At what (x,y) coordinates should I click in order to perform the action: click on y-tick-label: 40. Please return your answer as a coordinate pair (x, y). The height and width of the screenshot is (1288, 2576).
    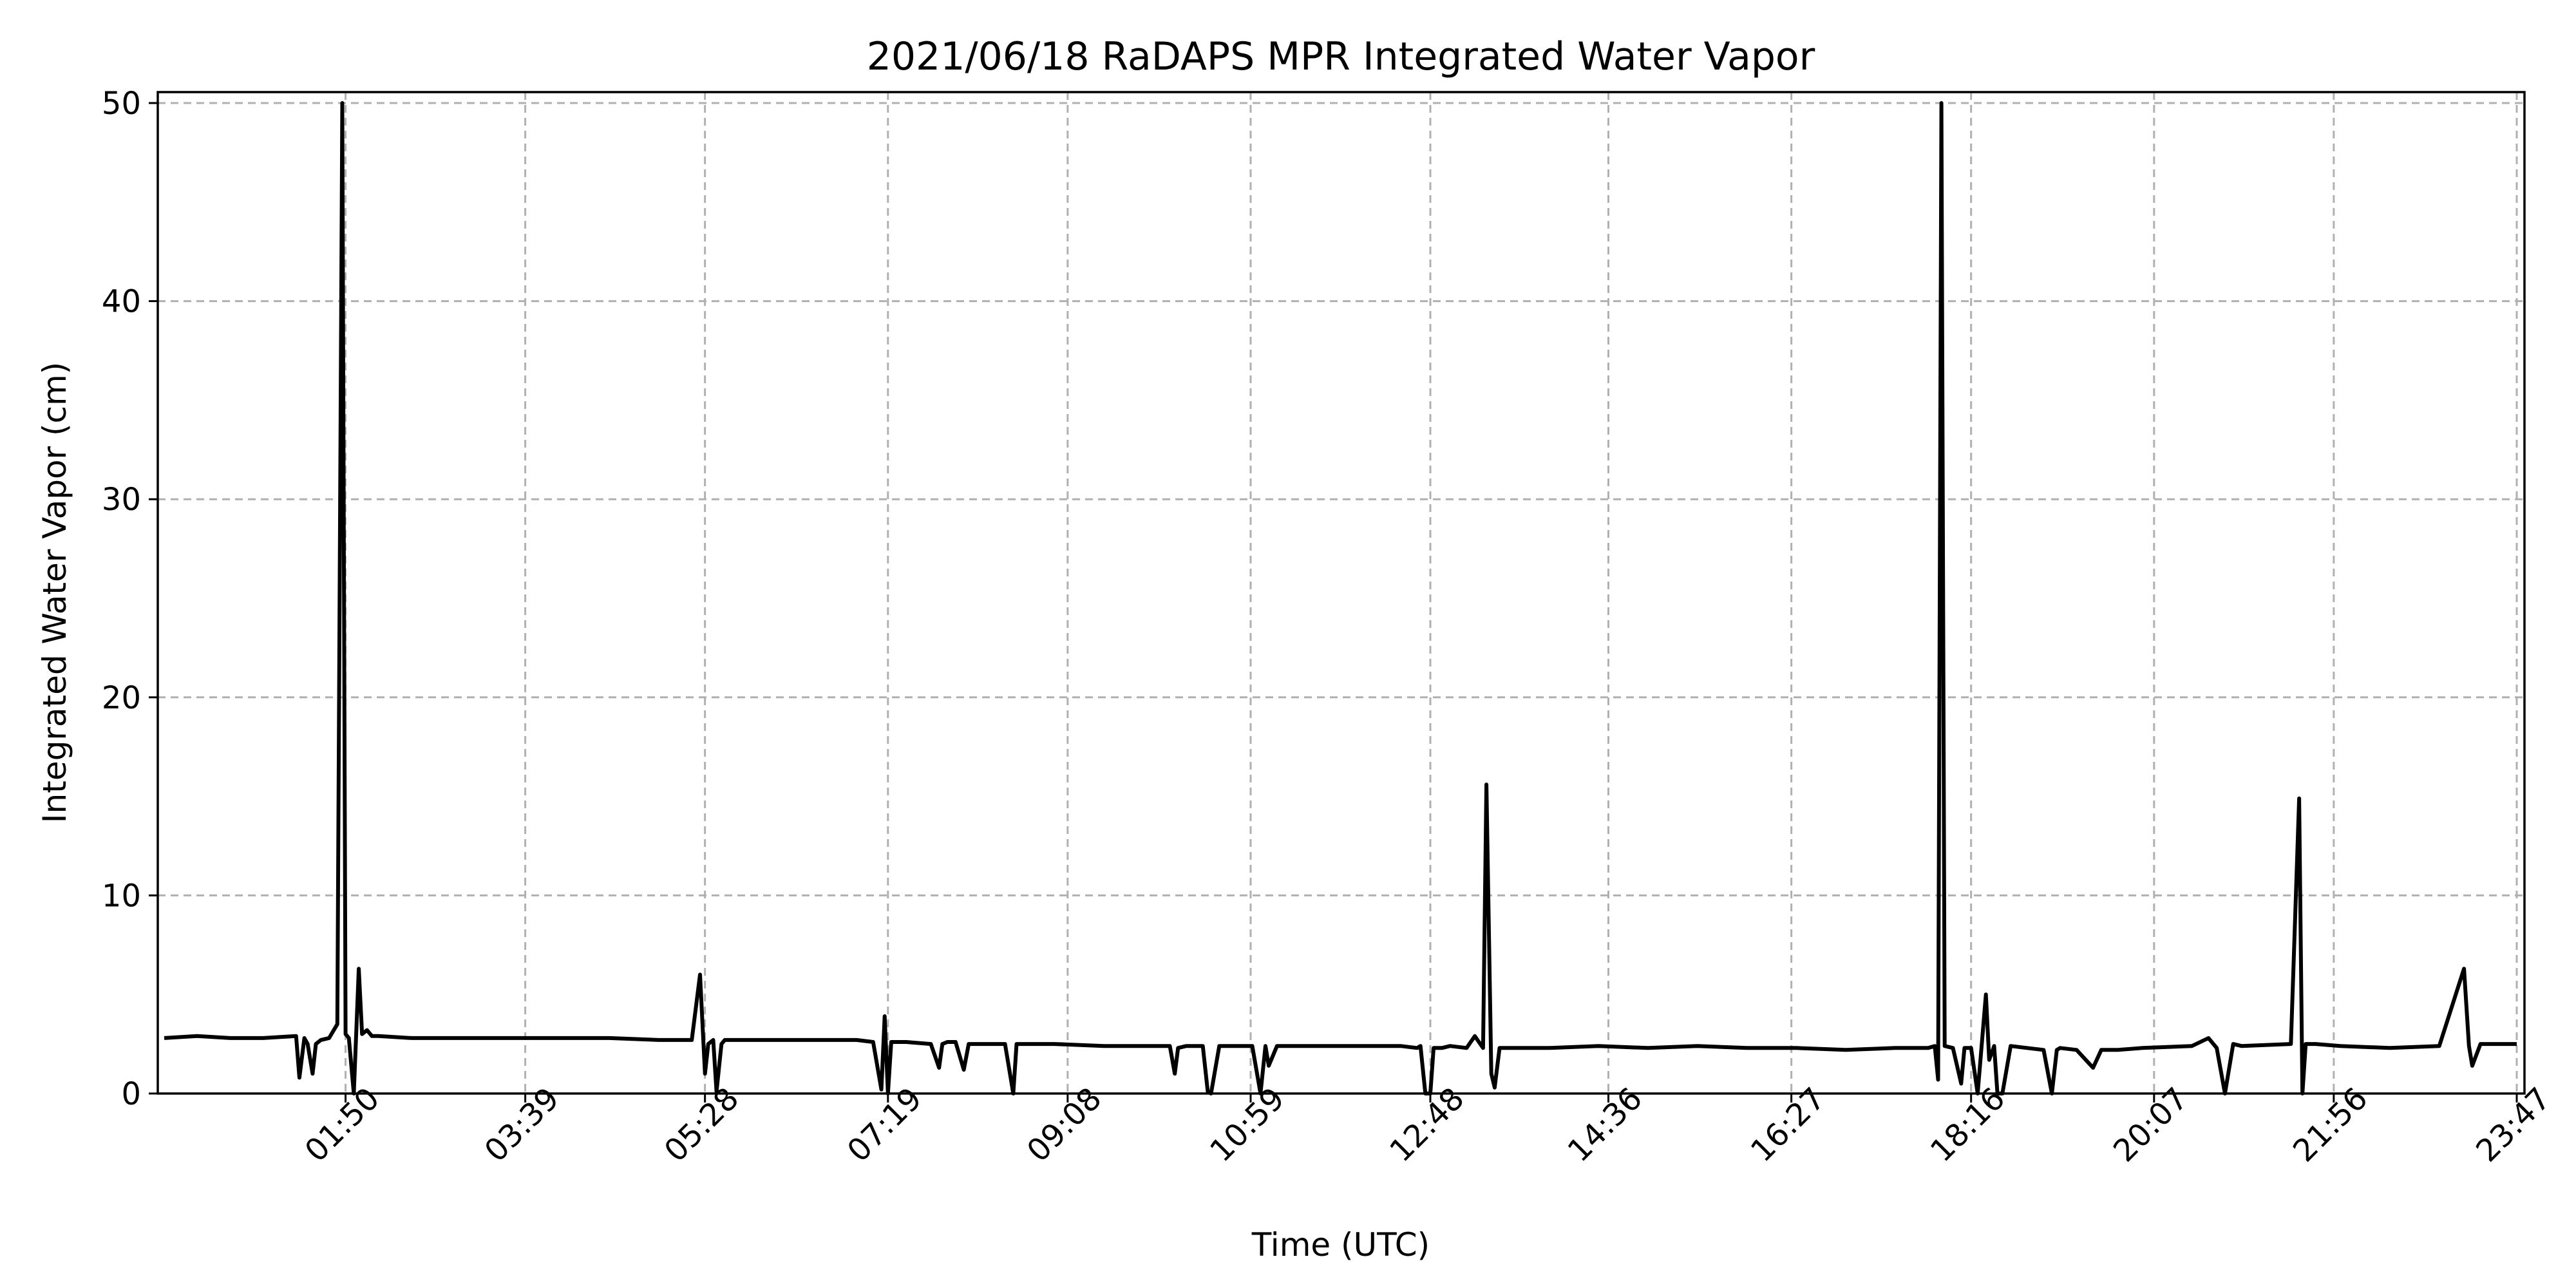
    Looking at the image, I should click on (121, 302).